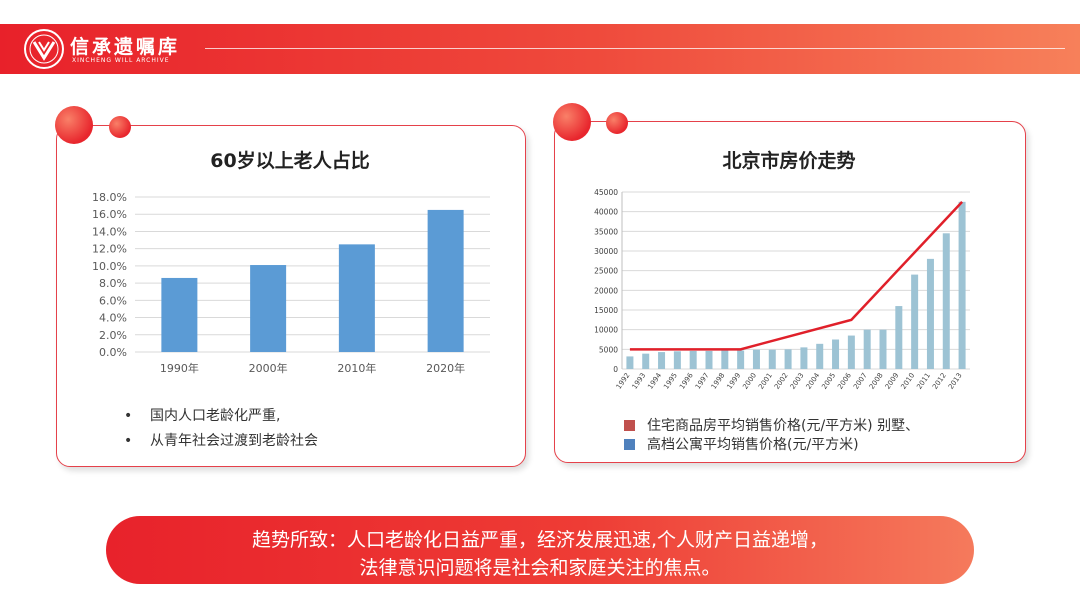 The image size is (1080, 607). What do you see at coordinates (623, 381) in the screenshot?
I see `x-tick-label: 1992` at bounding box center [623, 381].